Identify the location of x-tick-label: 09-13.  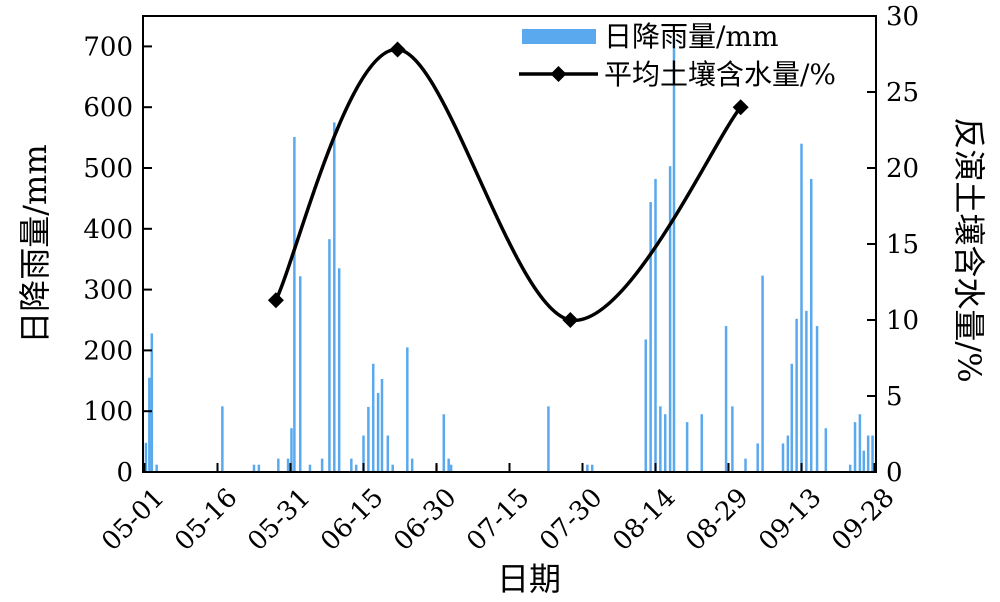
(790, 520).